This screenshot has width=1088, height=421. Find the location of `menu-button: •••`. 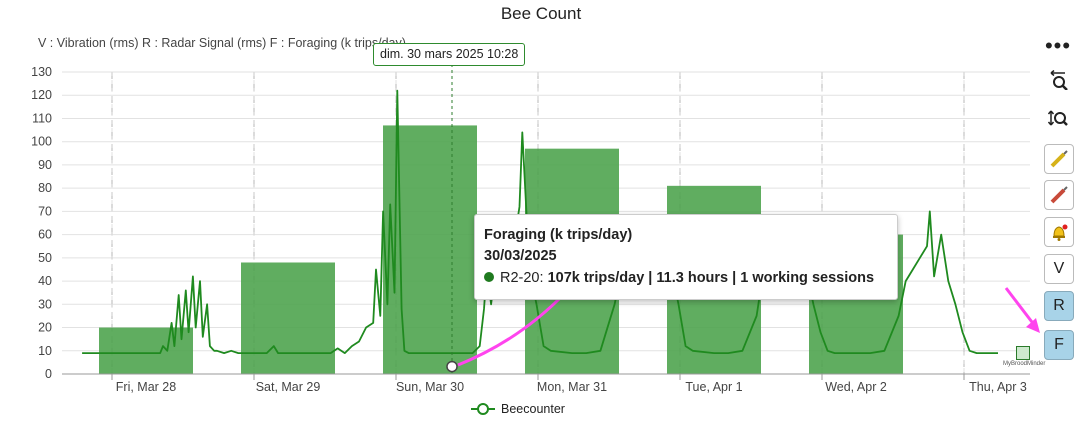

menu-button: ••• is located at coordinates (1058, 45).